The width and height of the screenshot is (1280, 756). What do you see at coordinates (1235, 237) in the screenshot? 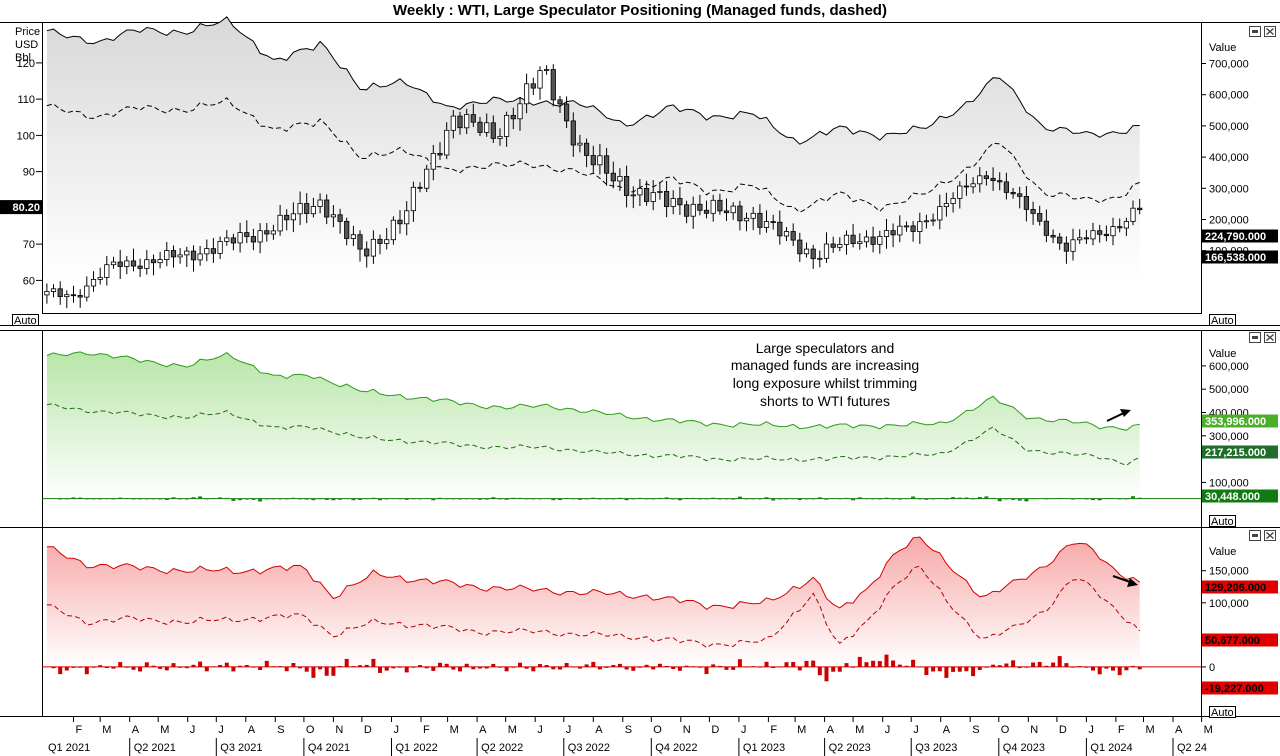
I see `value-tag-label: 224,790.000` at bounding box center [1235, 237].